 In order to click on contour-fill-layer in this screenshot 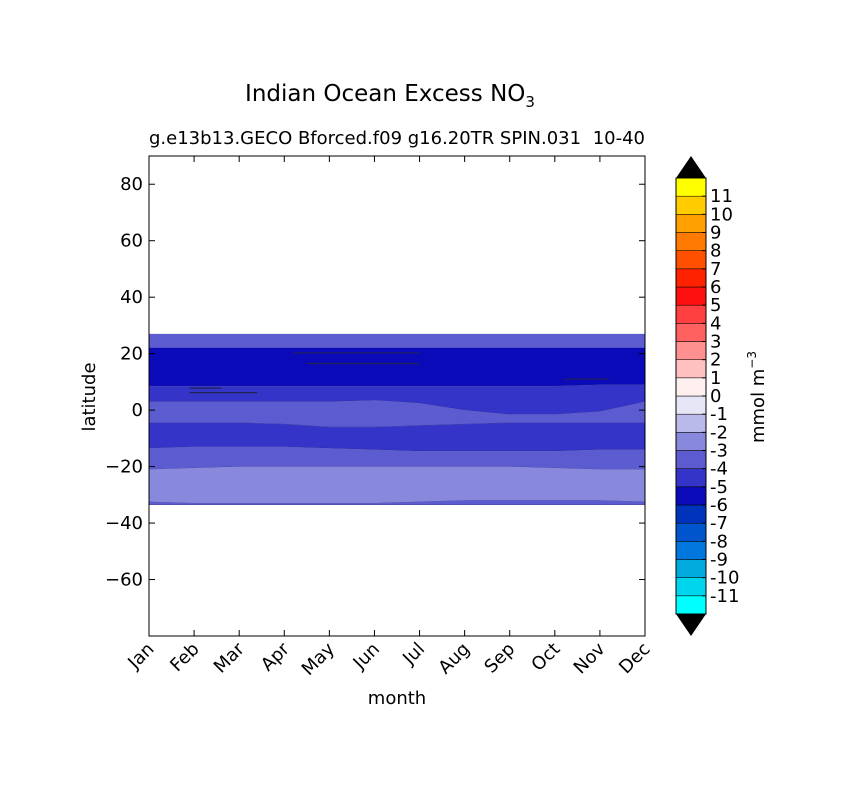, I will do `click(397, 419)`.